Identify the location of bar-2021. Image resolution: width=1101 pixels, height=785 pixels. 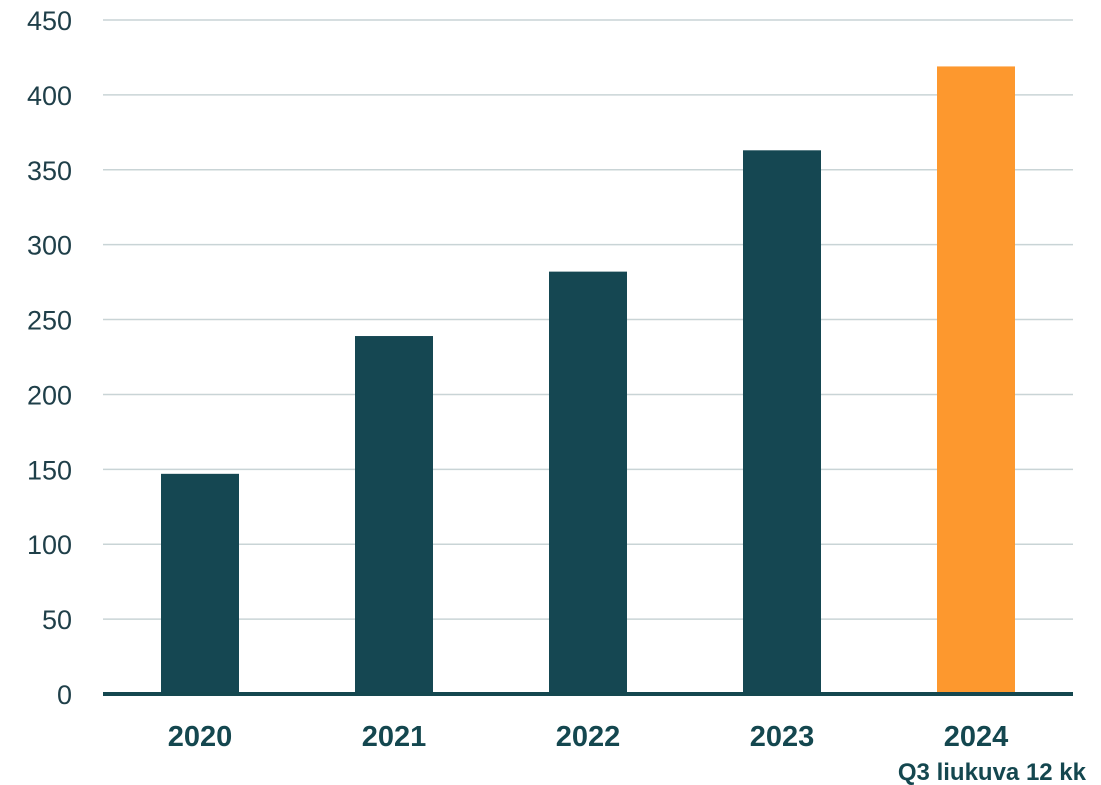
(394, 515).